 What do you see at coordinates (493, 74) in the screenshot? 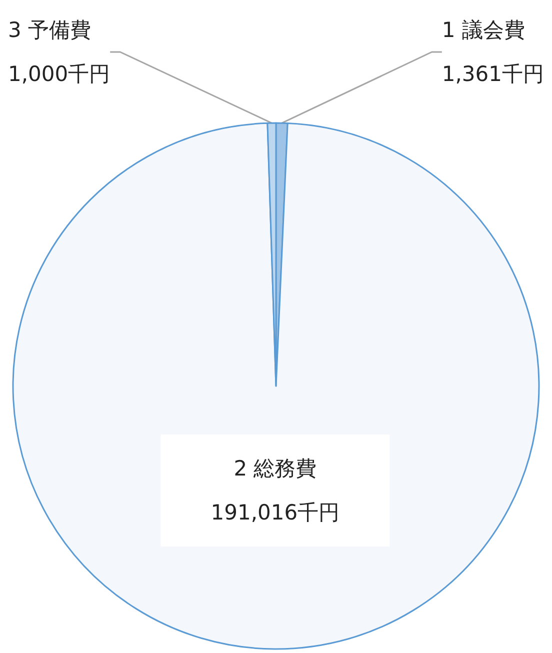
I see `data-label: 1,361千円` at bounding box center [493, 74].